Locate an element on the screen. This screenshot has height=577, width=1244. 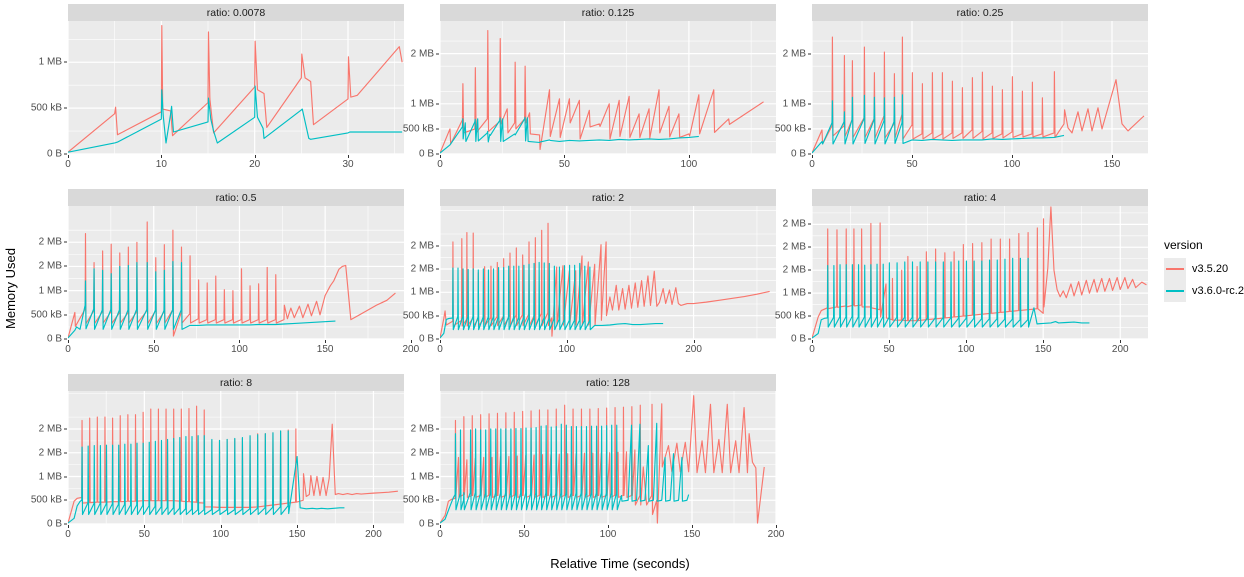
facet-strip-label: ratio: 4 is located at coordinates (980, 197).